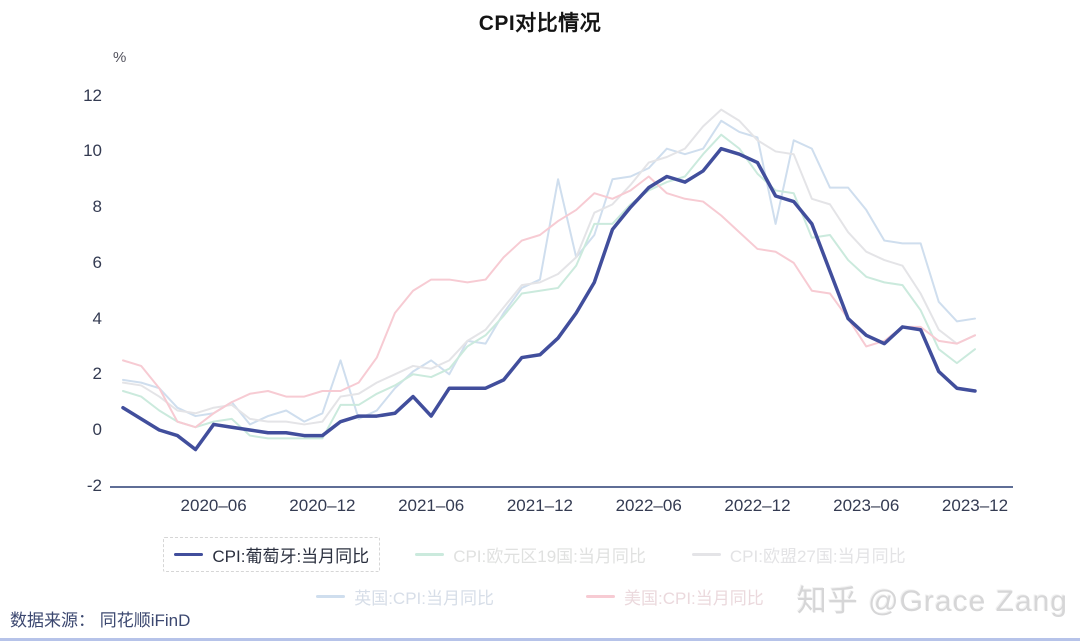 The image size is (1080, 641). I want to click on legend-item-2: CPI:欧盟27国:当月同比, so click(799, 554).